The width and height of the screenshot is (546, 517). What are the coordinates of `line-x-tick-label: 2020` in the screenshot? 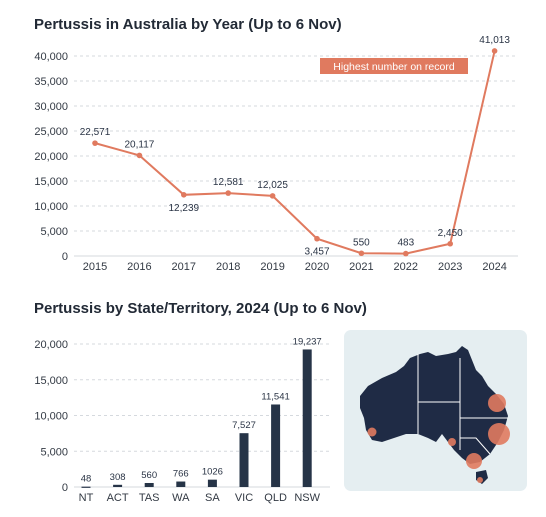 It's located at (317, 267).